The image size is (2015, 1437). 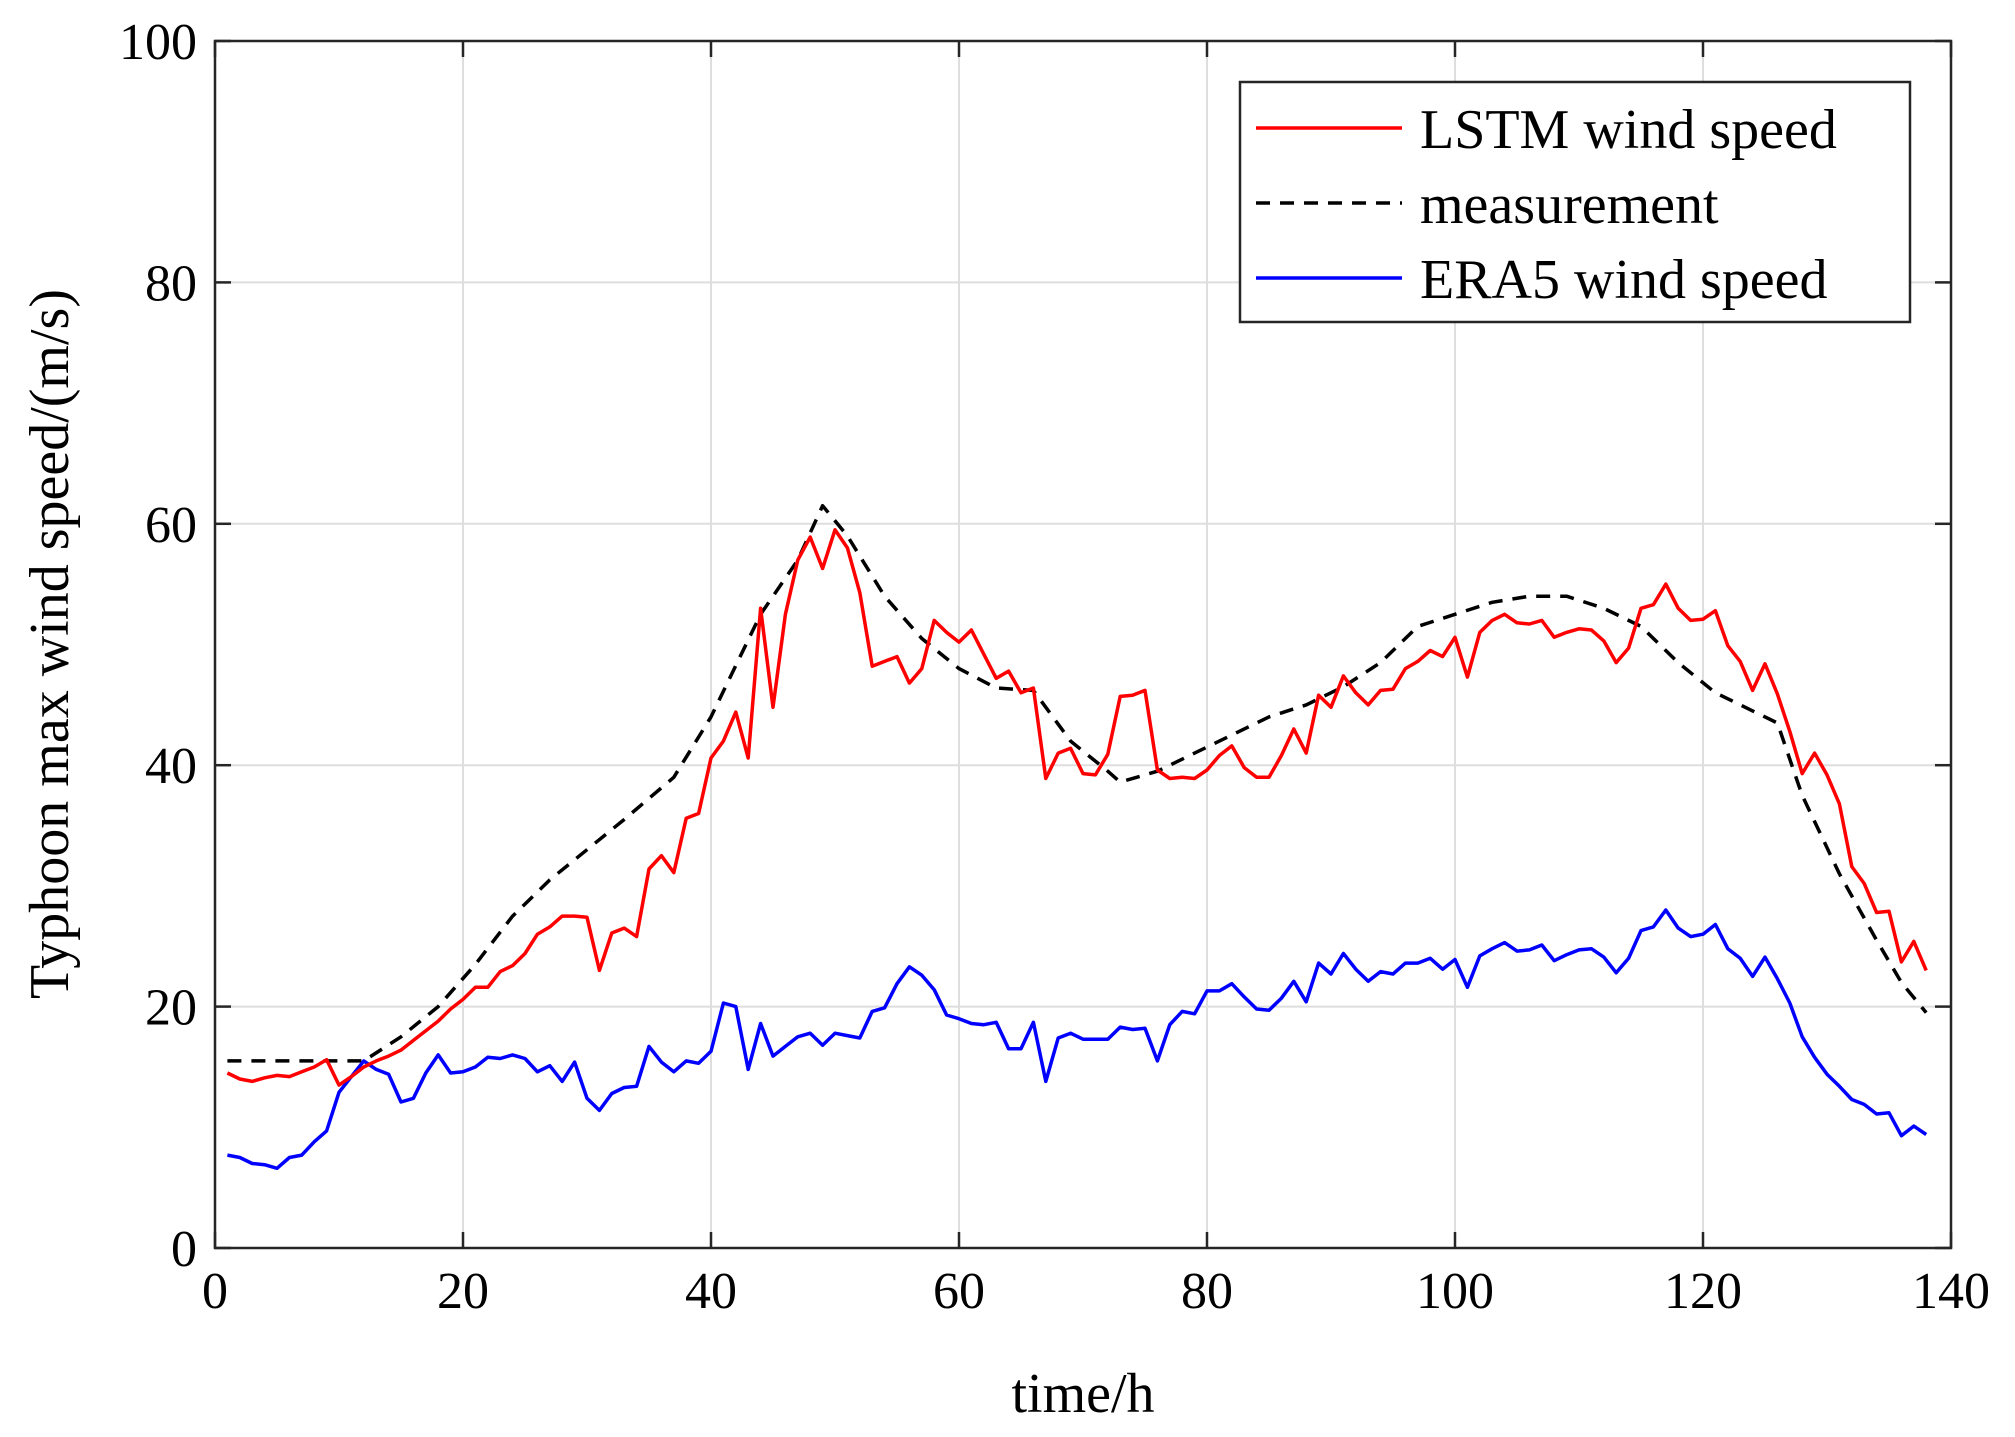 What do you see at coordinates (1569, 205) in the screenshot?
I see `legend-label-measurement: measurement` at bounding box center [1569, 205].